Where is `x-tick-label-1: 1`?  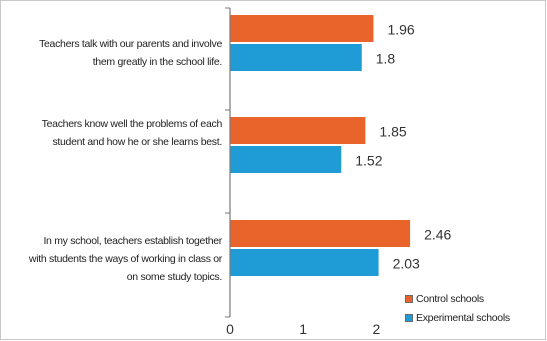 x-tick-label-1: 1 is located at coordinates (303, 329).